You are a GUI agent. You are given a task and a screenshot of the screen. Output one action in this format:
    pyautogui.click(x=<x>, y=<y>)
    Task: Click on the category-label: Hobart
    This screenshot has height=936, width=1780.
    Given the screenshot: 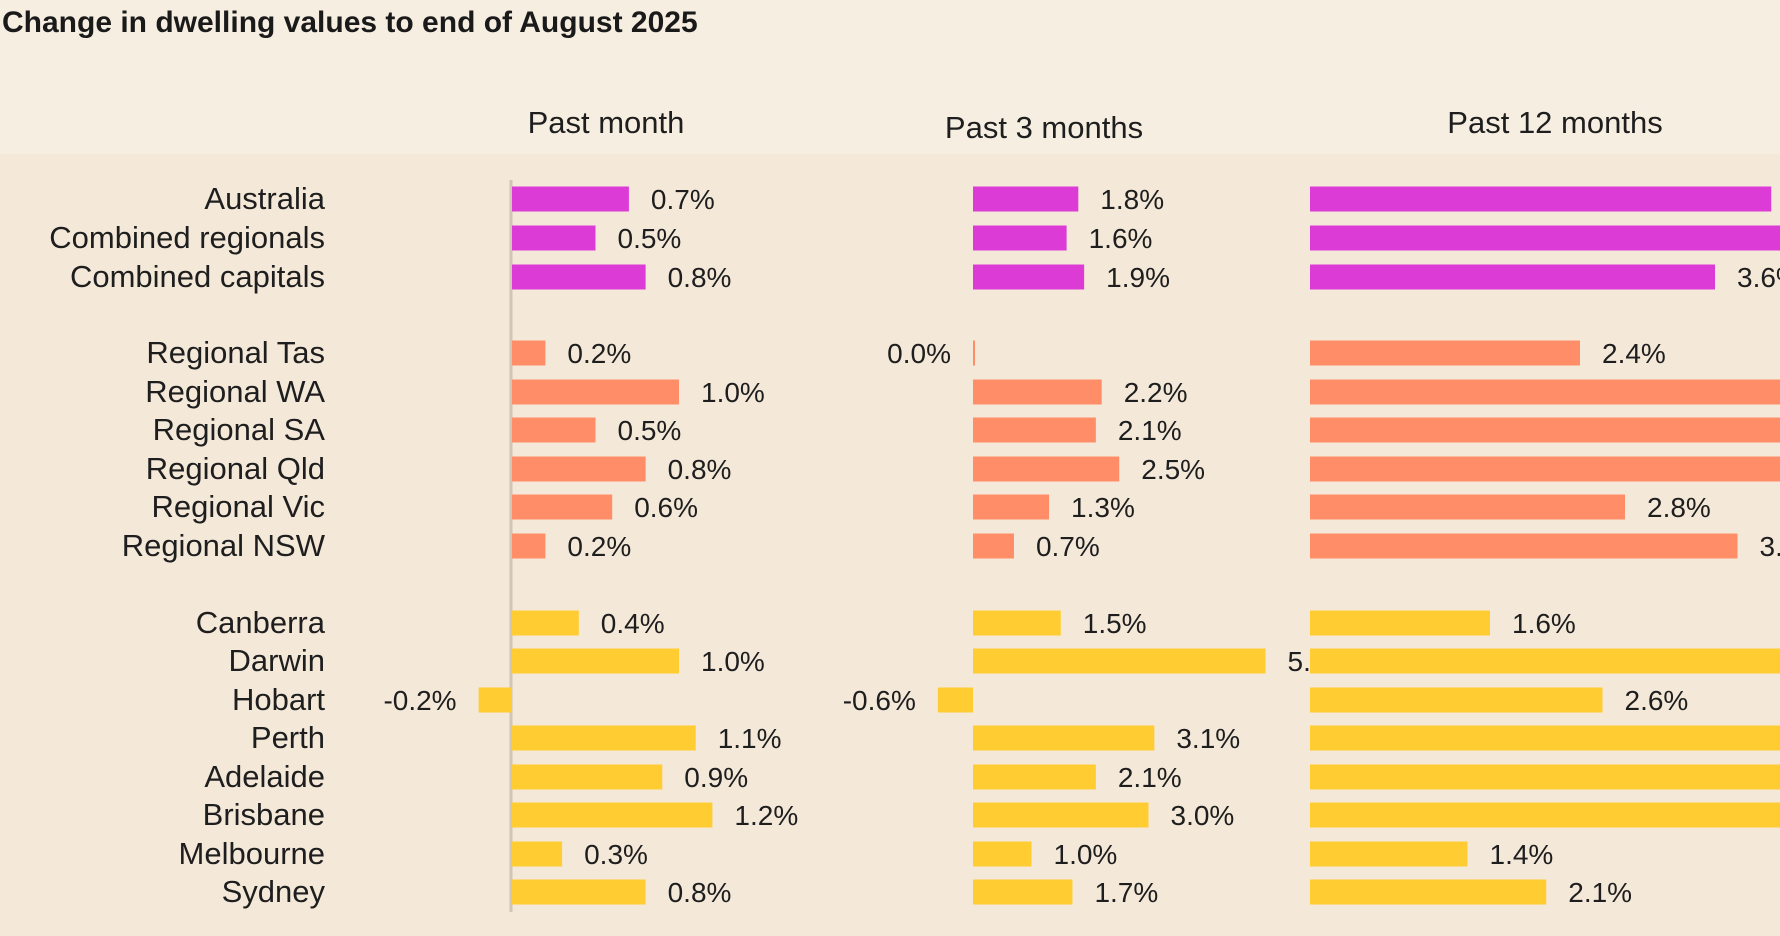 What is the action you would take?
    pyautogui.click(x=278, y=699)
    